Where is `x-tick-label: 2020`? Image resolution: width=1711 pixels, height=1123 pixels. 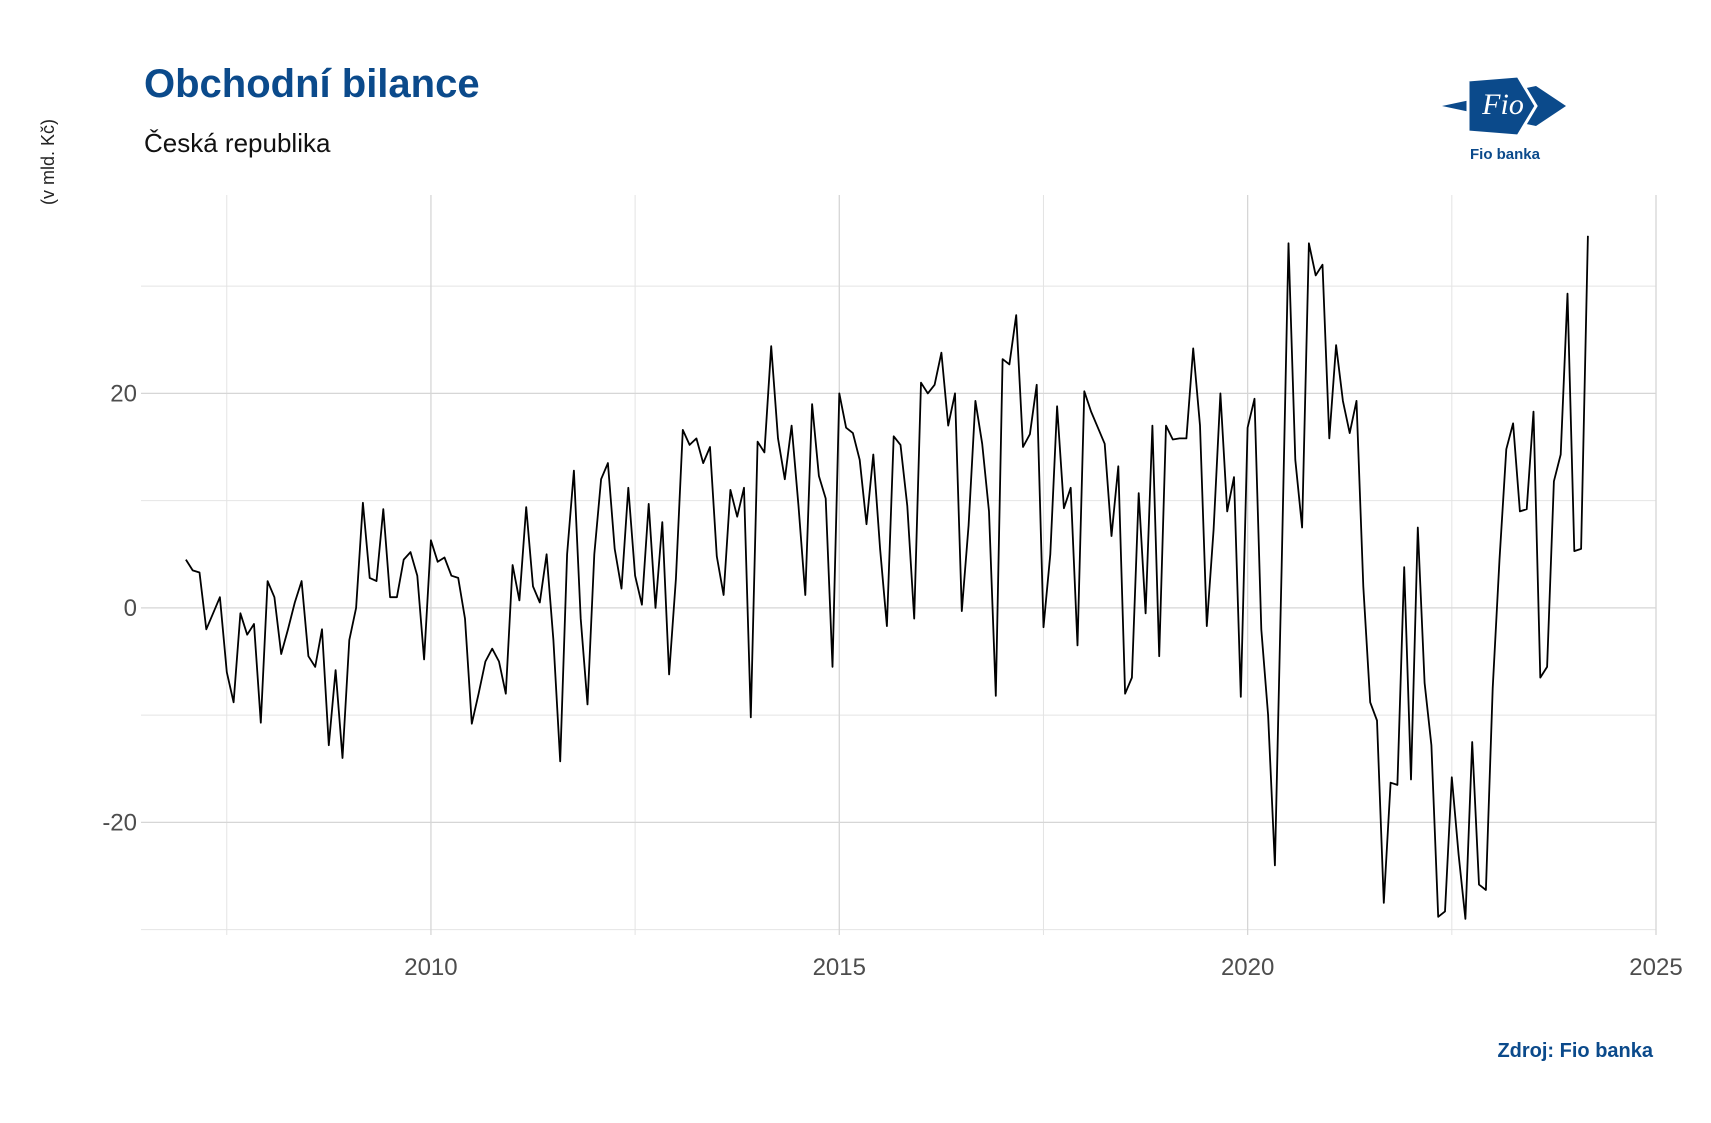
x-tick-label: 2020 is located at coordinates (1247, 967).